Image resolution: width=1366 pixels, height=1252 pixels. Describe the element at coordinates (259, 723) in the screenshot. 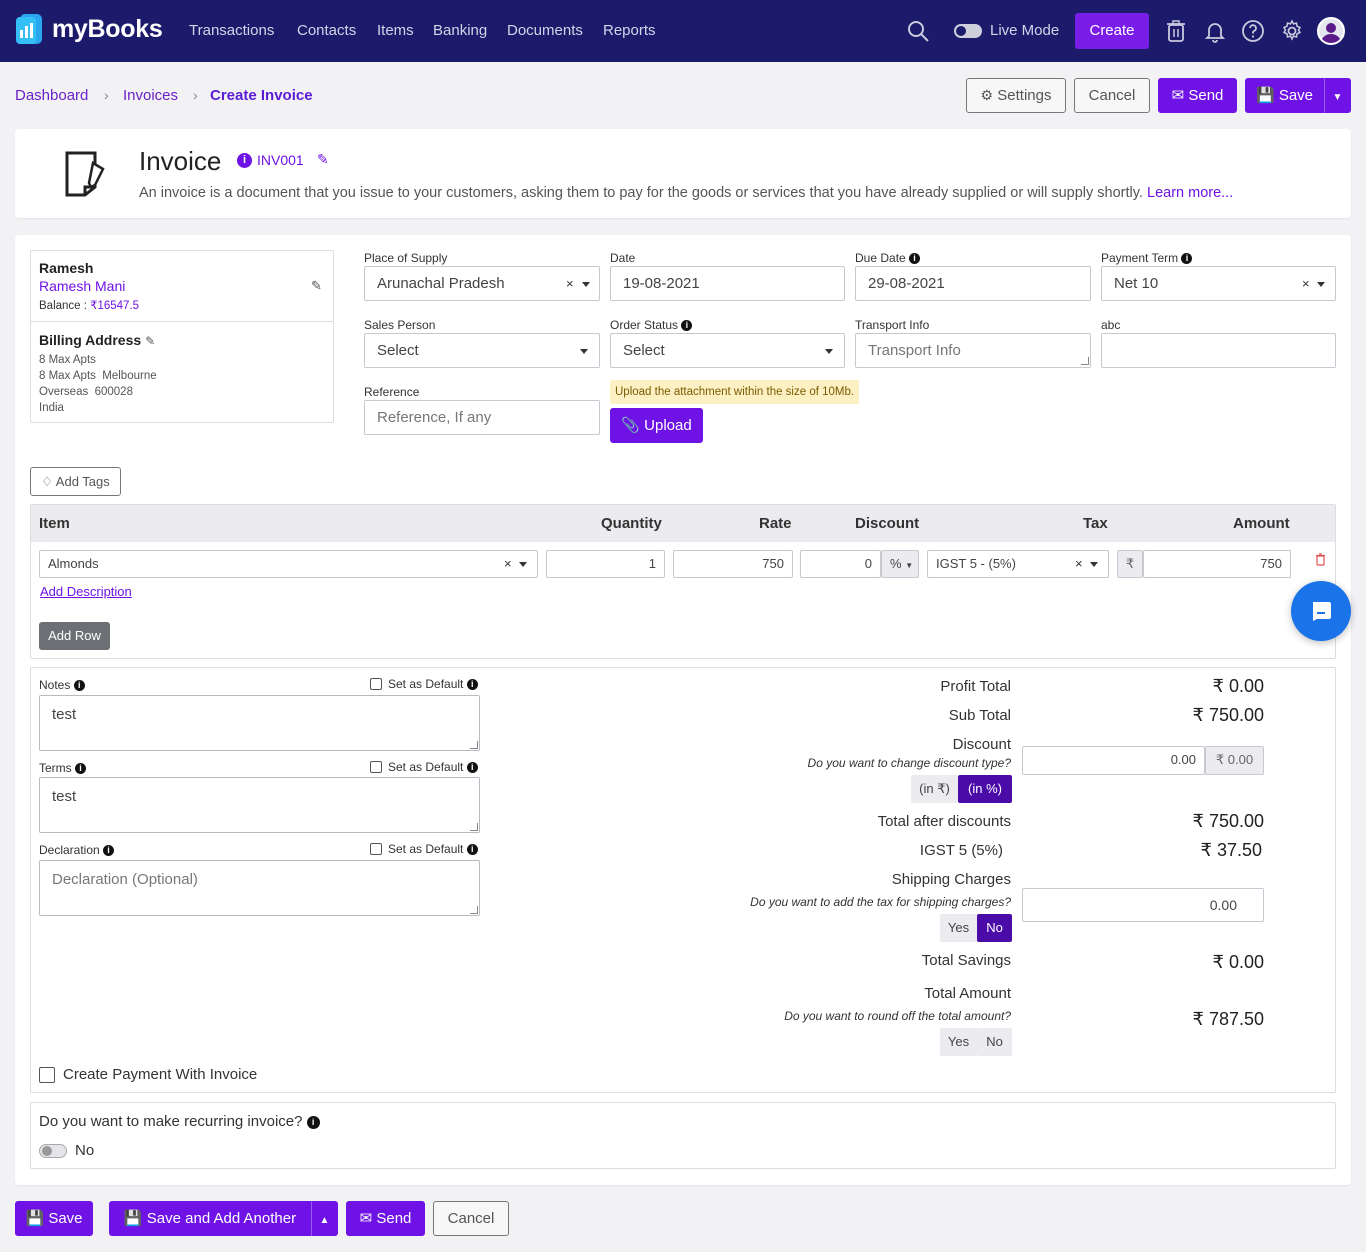

I see `notes-textarea: test` at that location.